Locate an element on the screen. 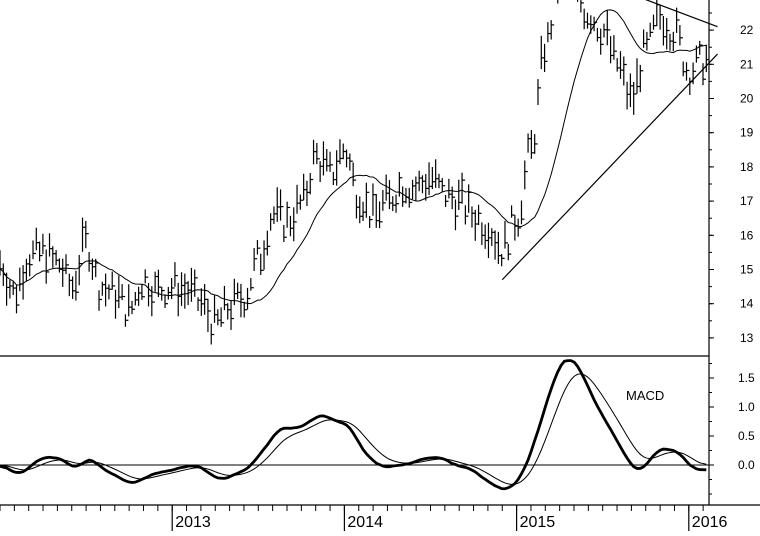 This screenshot has width=760, height=536. x-tick-label: 2015 is located at coordinates (538, 522).